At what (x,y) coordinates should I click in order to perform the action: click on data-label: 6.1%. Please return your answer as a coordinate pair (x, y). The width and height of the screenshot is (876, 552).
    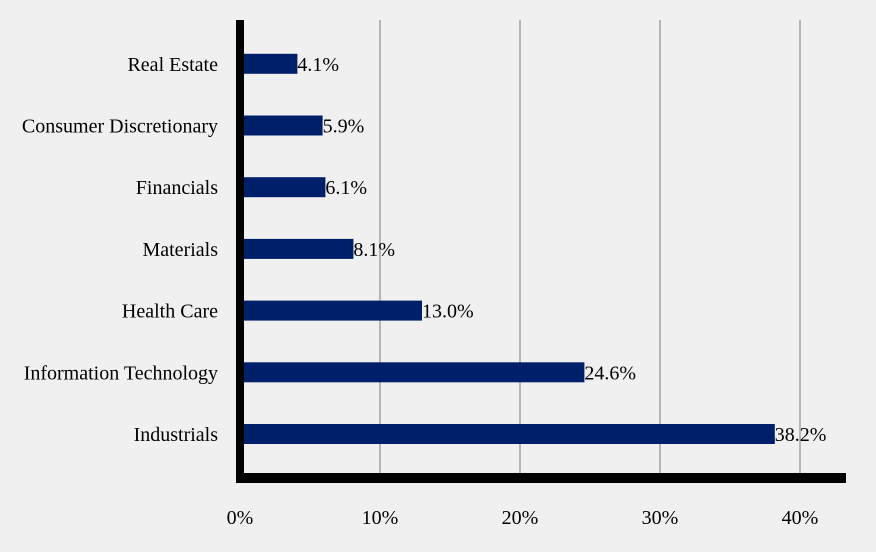
    Looking at the image, I should click on (346, 188).